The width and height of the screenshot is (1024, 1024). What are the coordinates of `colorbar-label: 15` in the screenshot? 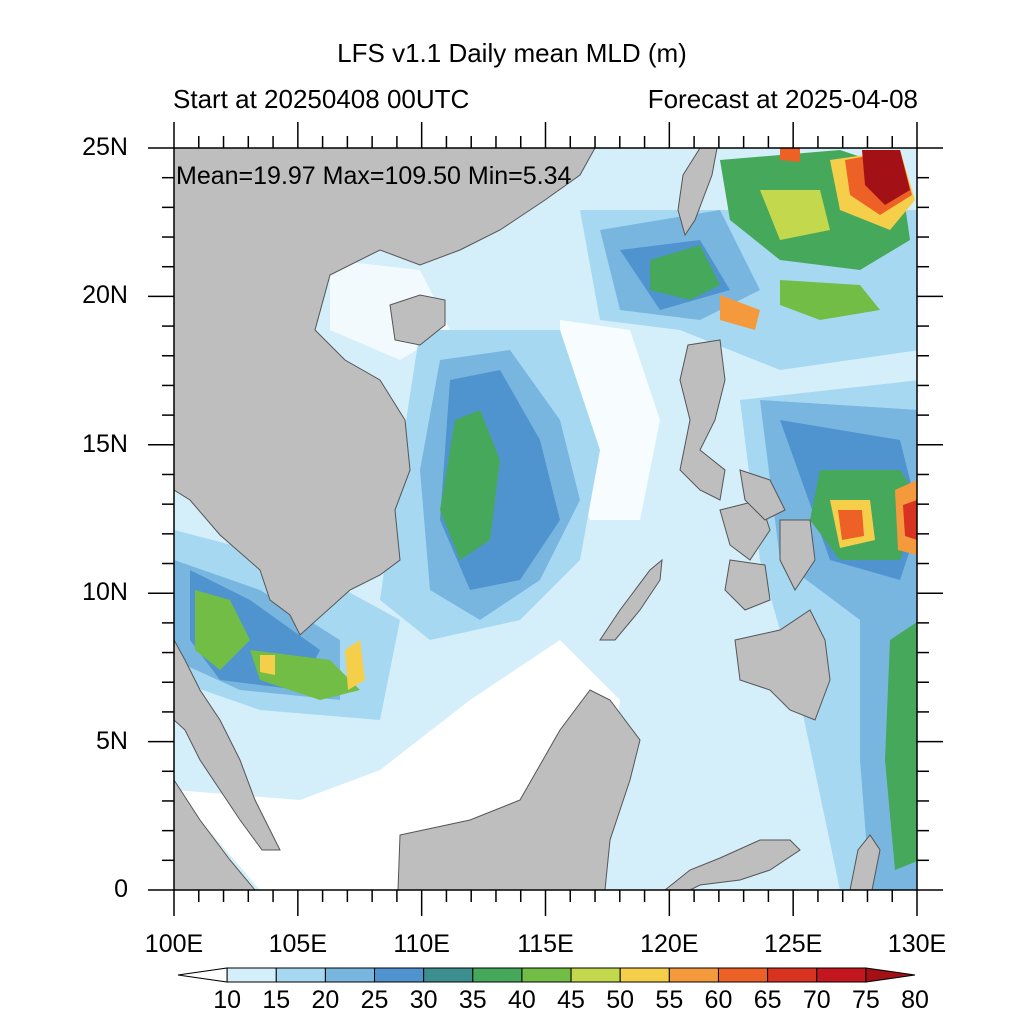 It's located at (276, 1000).